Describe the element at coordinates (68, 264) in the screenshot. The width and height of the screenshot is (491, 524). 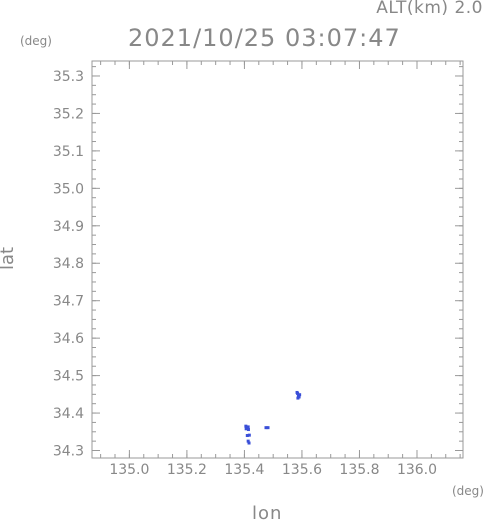
I see `y-tick-label: 34.8` at that location.